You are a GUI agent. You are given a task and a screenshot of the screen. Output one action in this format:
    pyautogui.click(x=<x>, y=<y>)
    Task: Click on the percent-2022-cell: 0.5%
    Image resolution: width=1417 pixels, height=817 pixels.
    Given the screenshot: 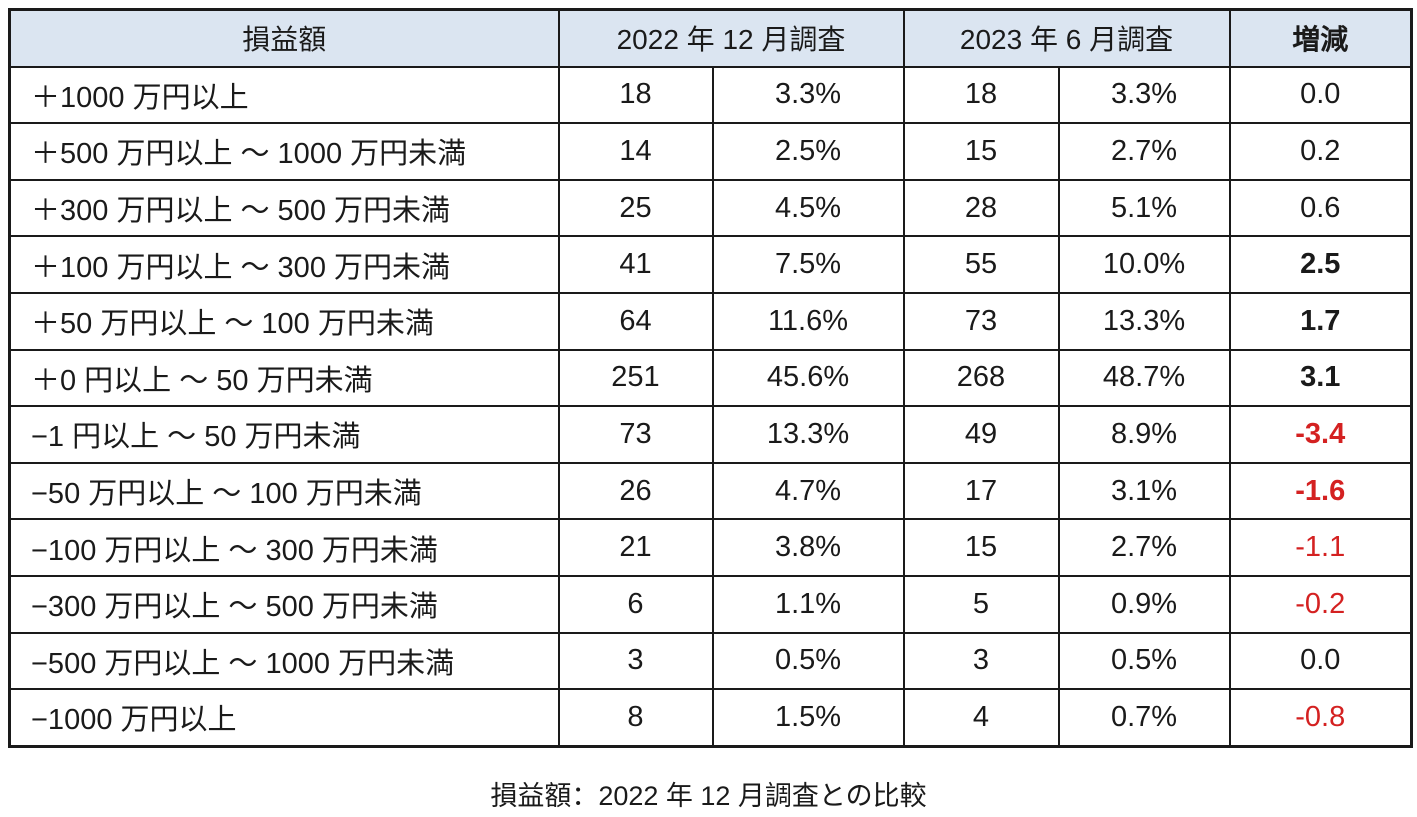 What is the action you would take?
    pyautogui.click(x=808, y=661)
    